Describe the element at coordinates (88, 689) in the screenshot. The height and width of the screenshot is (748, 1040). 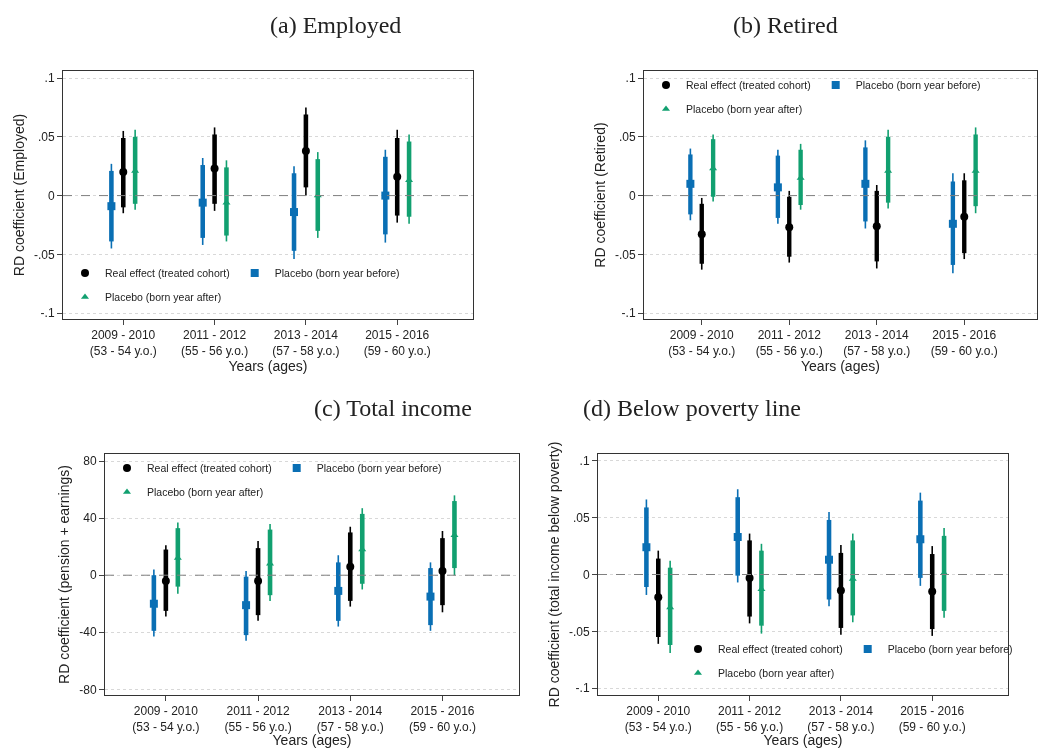
I see `y-tick-label: -80` at that location.